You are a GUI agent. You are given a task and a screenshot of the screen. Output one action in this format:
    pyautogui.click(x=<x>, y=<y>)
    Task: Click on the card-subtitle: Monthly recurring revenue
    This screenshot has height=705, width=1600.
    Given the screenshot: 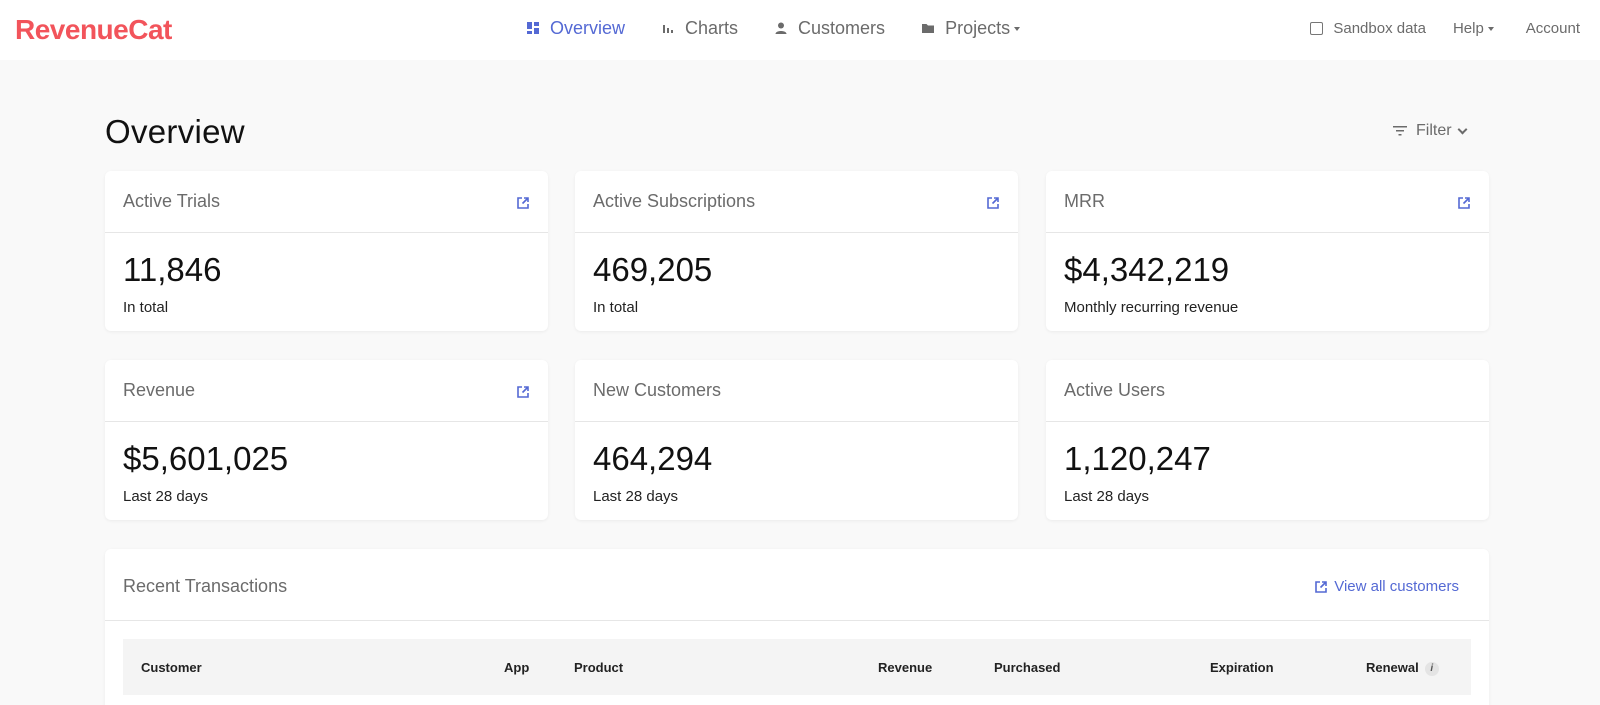 What is the action you would take?
    pyautogui.click(x=1151, y=307)
    